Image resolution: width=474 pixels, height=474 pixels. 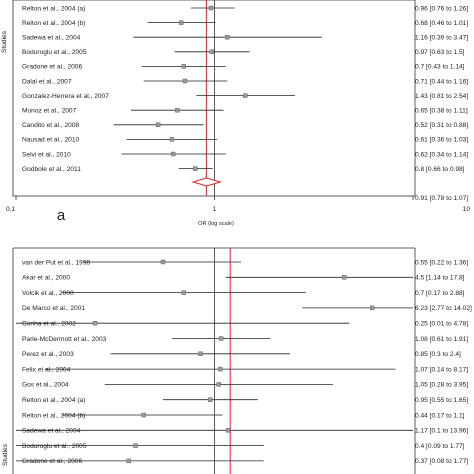 What do you see at coordinates (65, 96) in the screenshot?
I see `study-label: Gonzalez-Herrera et al., 2007` at bounding box center [65, 96].